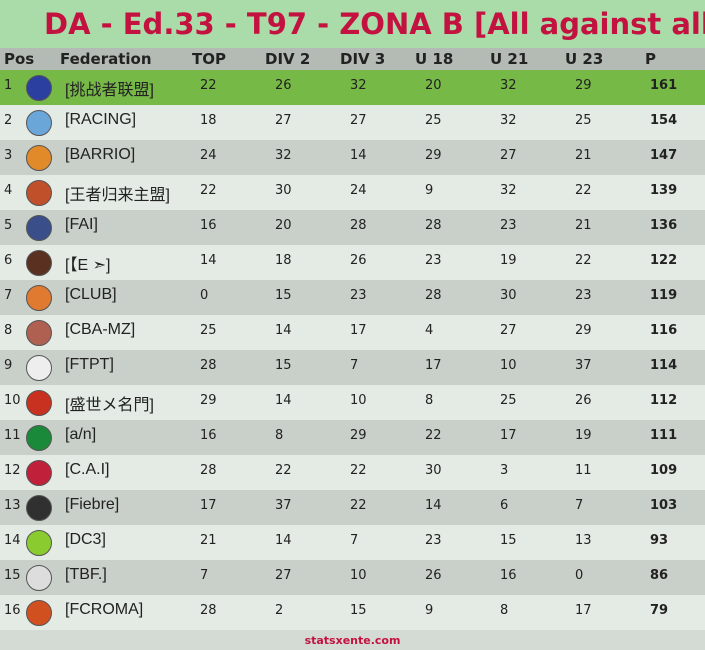 This screenshot has height=650, width=705. I want to click on table-row: 13 [Fiebre] 17 37 22 14 6 7 103, so click(352, 507).